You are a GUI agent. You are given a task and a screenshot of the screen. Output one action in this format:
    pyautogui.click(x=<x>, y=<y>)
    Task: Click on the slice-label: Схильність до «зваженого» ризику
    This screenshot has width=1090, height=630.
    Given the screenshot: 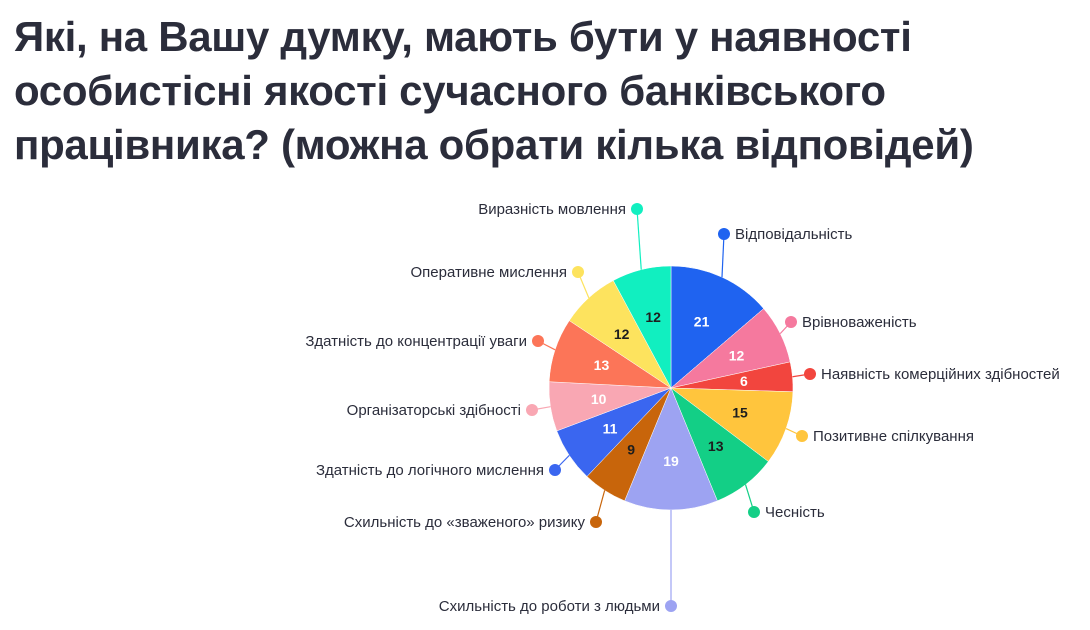 What is the action you would take?
    pyautogui.click(x=465, y=522)
    